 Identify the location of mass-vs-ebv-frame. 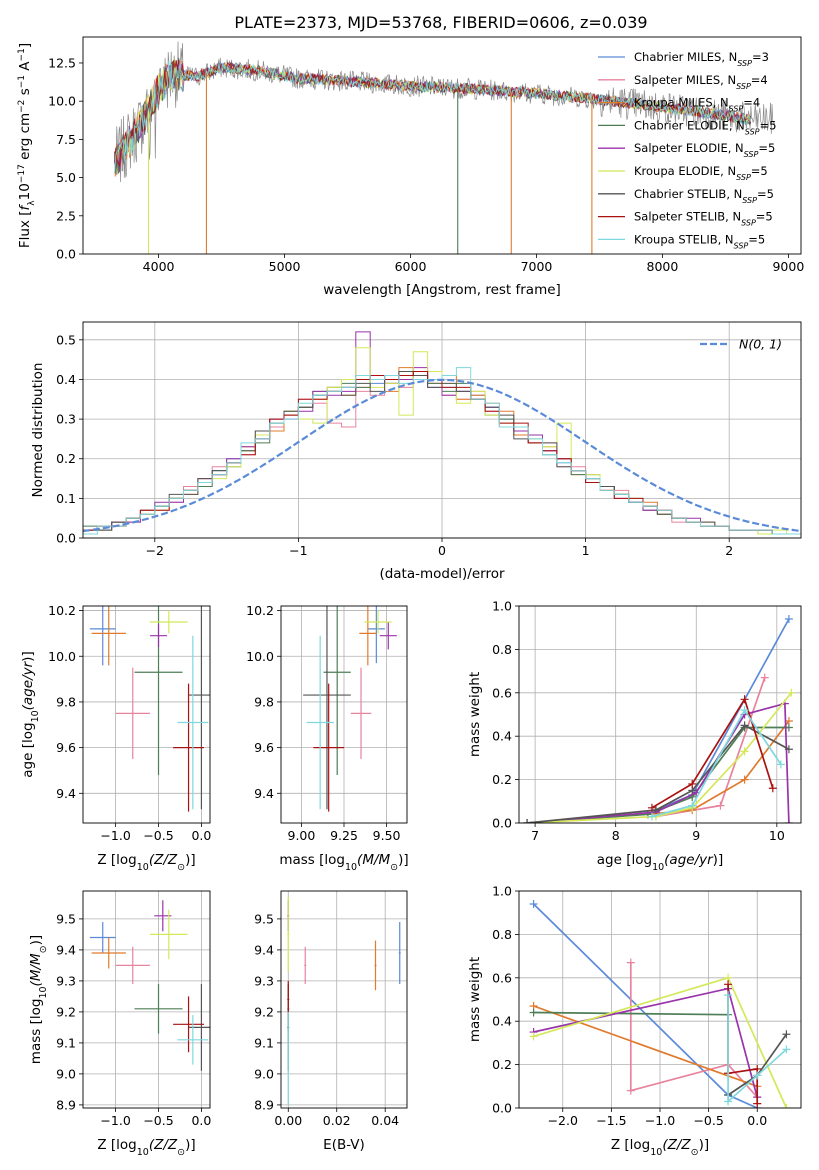
(344, 999).